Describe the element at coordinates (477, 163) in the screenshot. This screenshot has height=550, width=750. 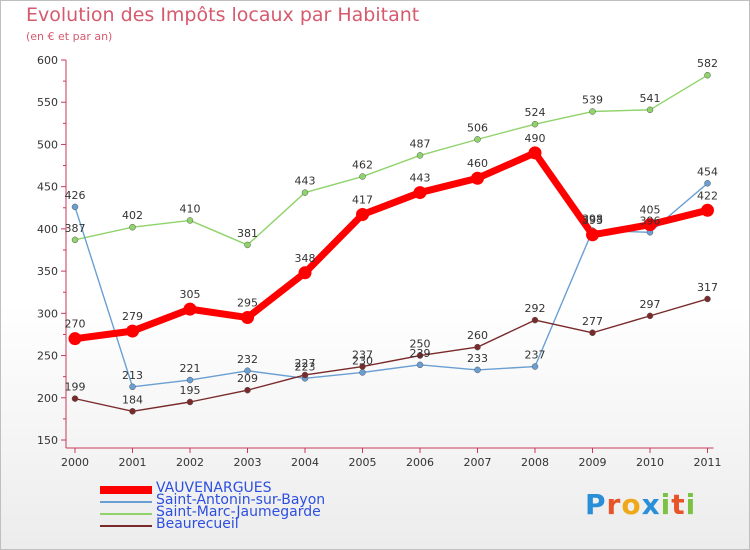
I see `data-label: 460` at that location.